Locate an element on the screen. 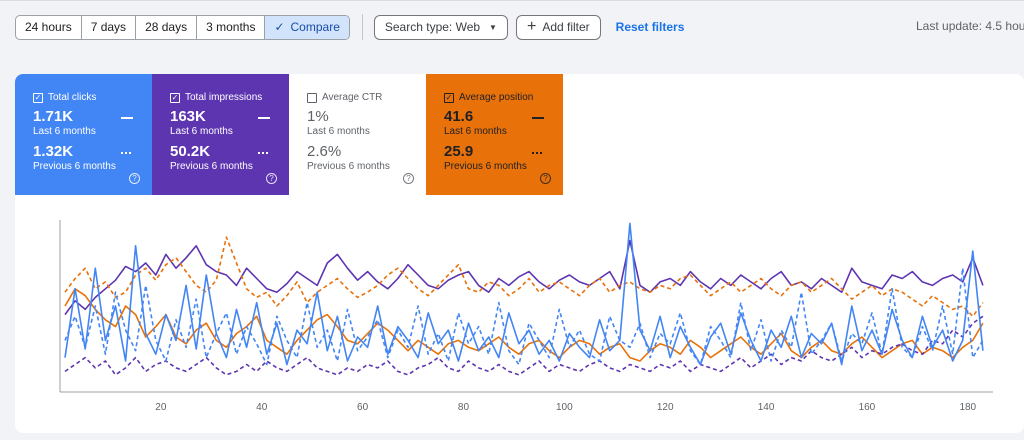 This screenshot has height=440, width=1024. range-7-days: 7 days is located at coordinates (109, 27).